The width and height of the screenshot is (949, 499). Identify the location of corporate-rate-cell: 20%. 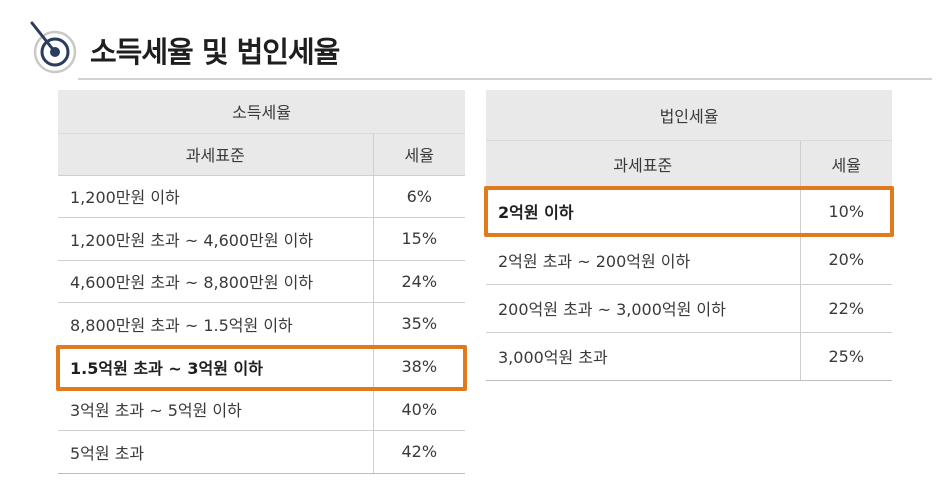
(846, 260).